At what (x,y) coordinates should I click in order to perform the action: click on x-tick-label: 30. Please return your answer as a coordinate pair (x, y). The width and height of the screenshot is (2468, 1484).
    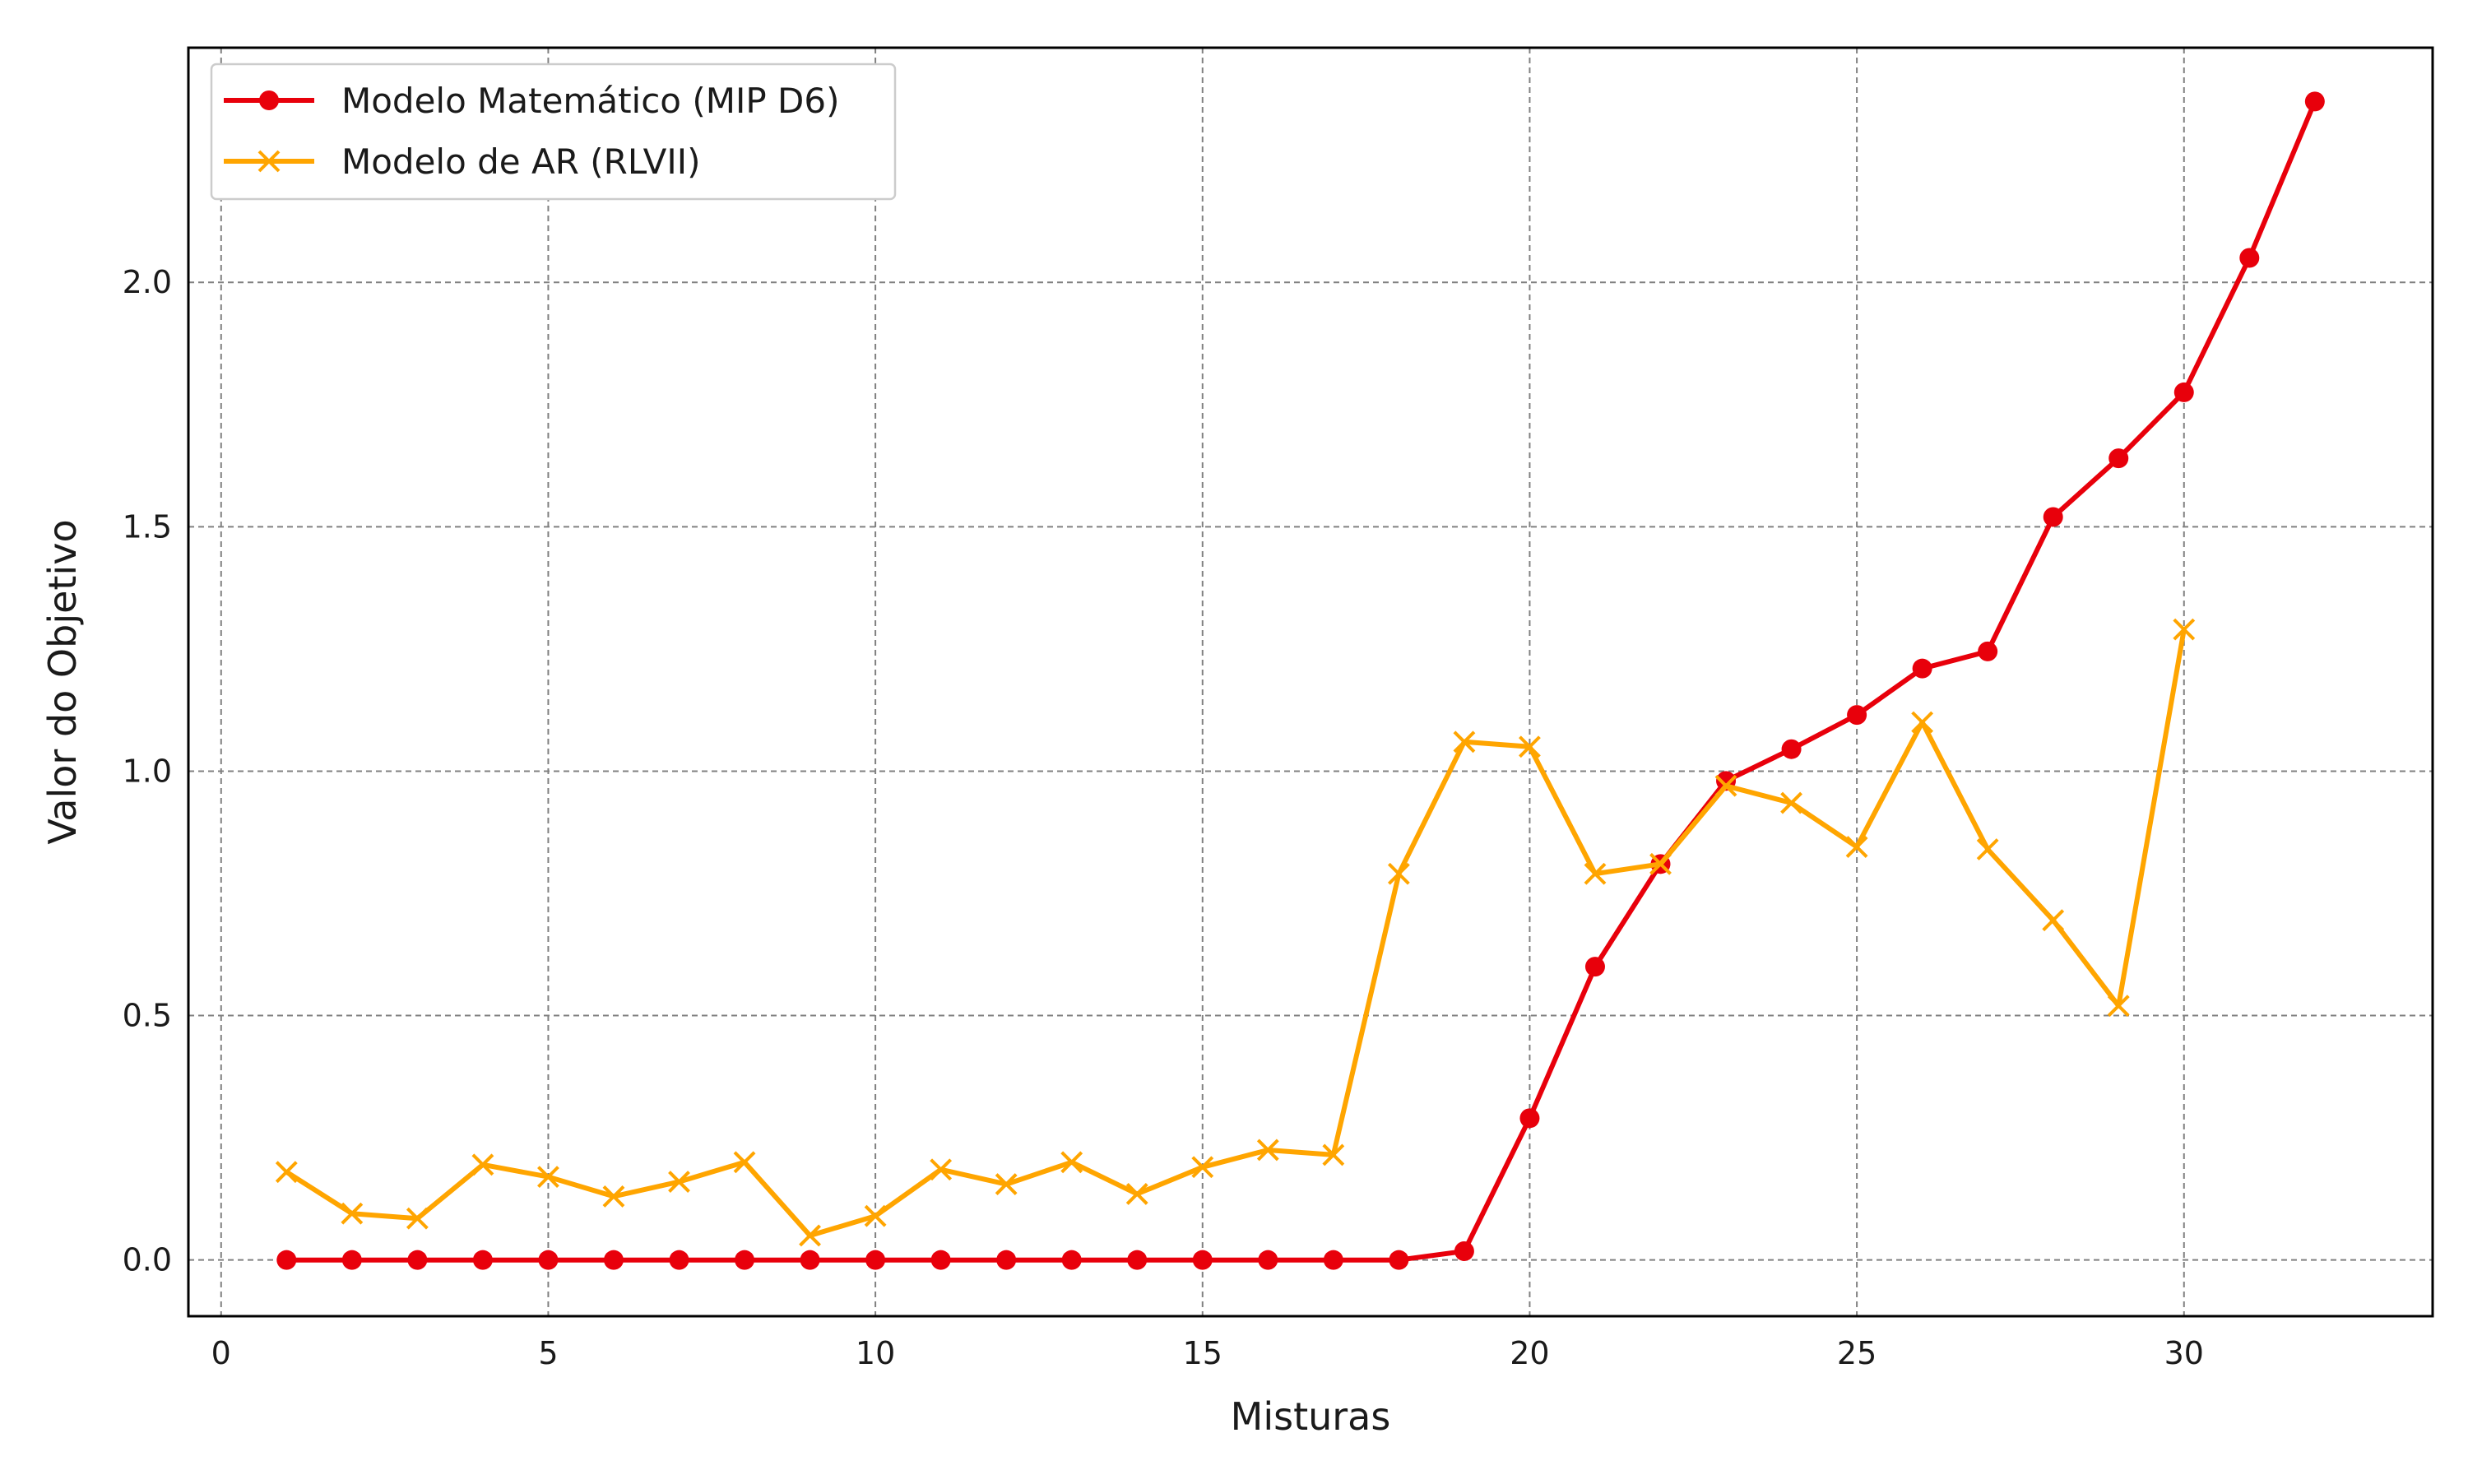
    Looking at the image, I should click on (2184, 1353).